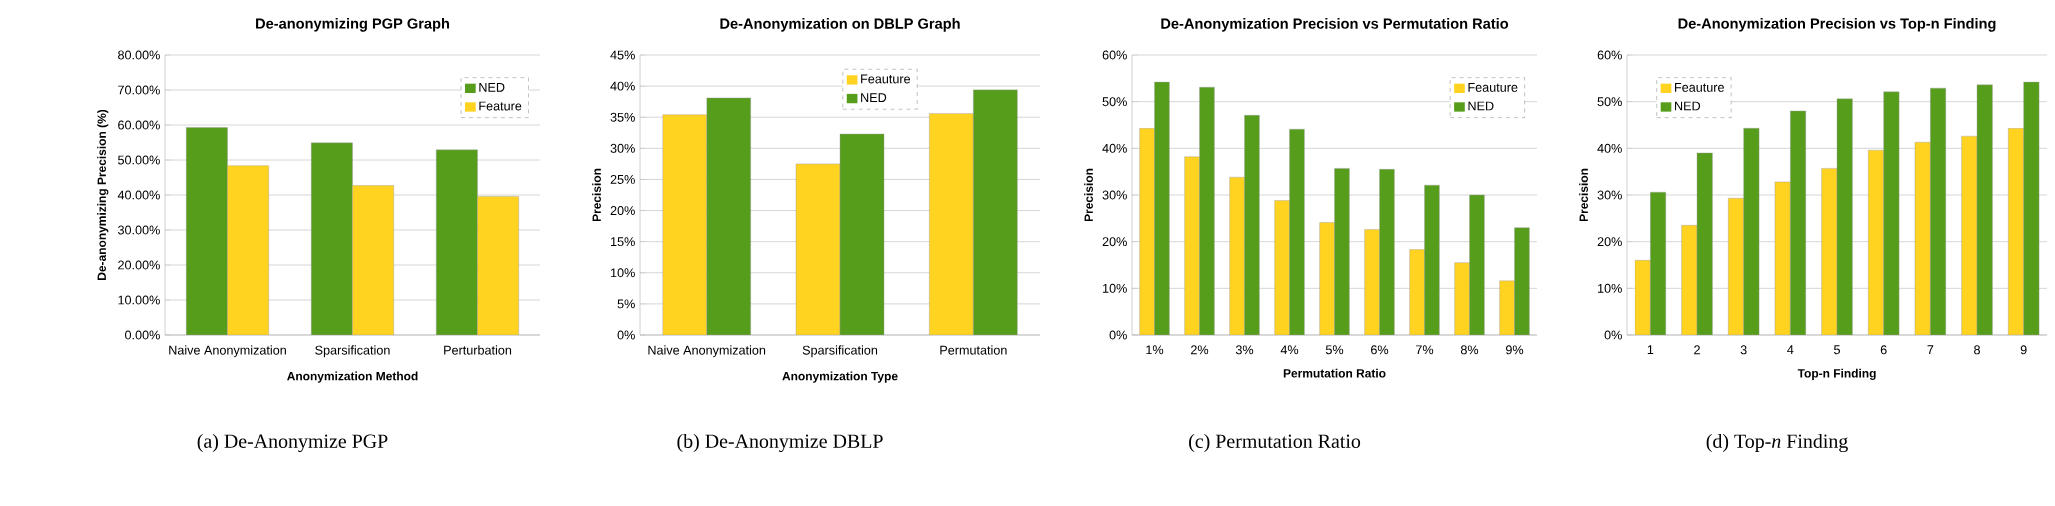 This screenshot has height=506, width=2055. What do you see at coordinates (478, 350) in the screenshot?
I see `x-tick-label: Perturbation` at bounding box center [478, 350].